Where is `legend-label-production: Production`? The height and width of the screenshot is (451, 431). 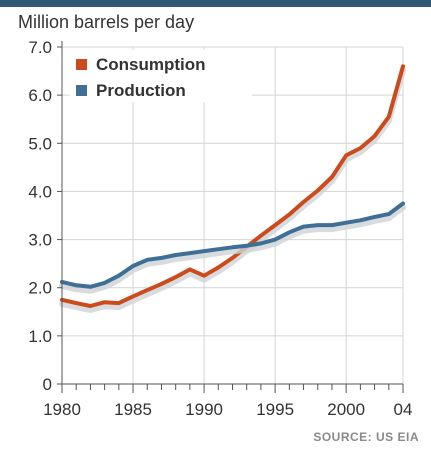 legend-label-production: Production is located at coordinates (141, 90).